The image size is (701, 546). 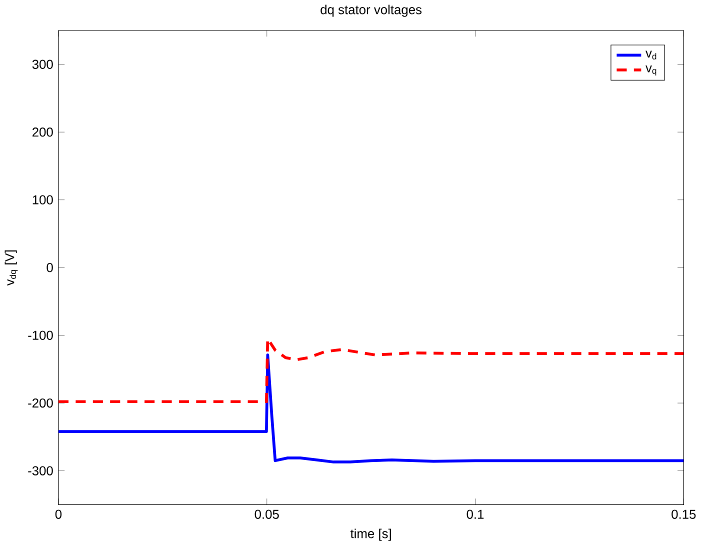 What do you see at coordinates (475, 515) in the screenshot?
I see `x-tick-label: 0.1` at bounding box center [475, 515].